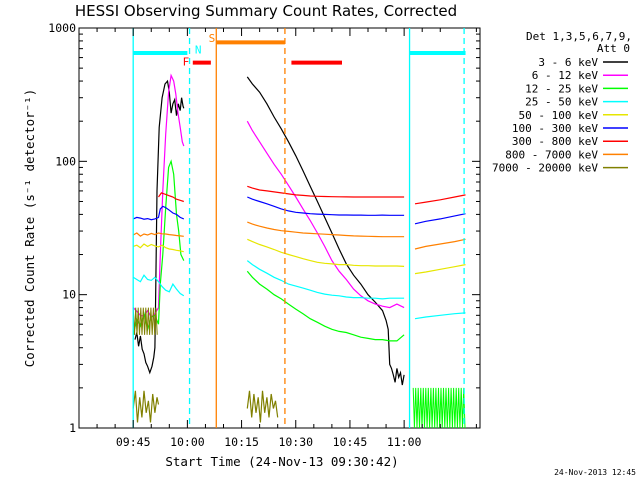  What do you see at coordinates (29, 228) in the screenshot?
I see `y-axis-label: Corrected Count Rate (s⁻¹ detector⁻¹)` at bounding box center [29, 228].